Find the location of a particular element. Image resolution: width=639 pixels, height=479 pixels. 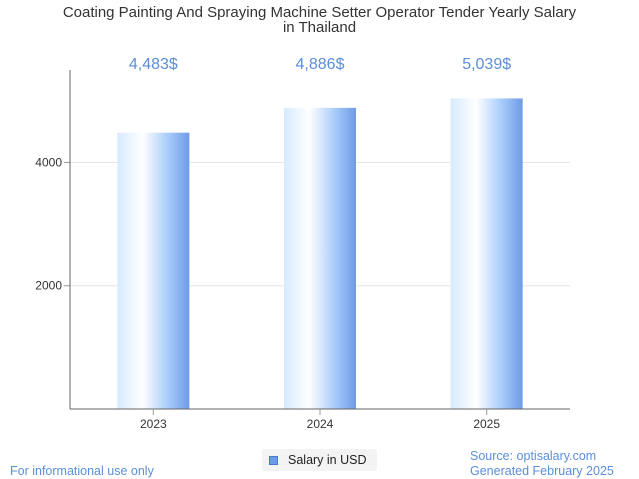

y-tick-label: 4000 is located at coordinates (48, 162).